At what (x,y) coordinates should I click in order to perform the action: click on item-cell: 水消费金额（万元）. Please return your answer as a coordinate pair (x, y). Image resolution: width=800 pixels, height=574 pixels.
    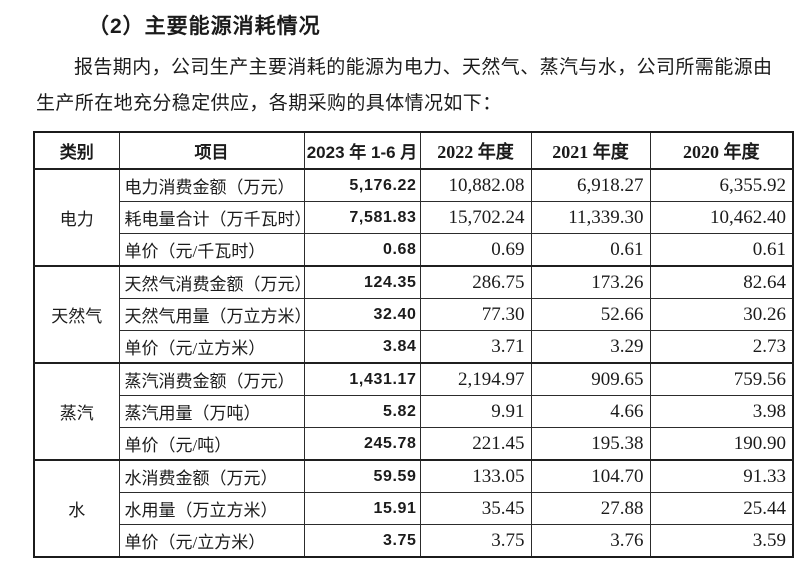
    Looking at the image, I should click on (211, 476).